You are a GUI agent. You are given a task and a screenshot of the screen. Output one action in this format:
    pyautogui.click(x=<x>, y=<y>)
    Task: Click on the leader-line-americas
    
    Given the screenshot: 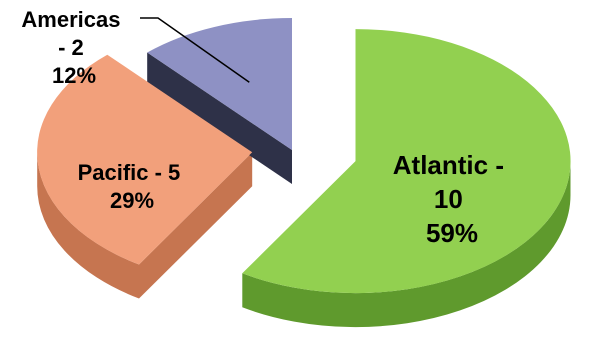 What is the action you would take?
    pyautogui.click(x=195, y=50)
    